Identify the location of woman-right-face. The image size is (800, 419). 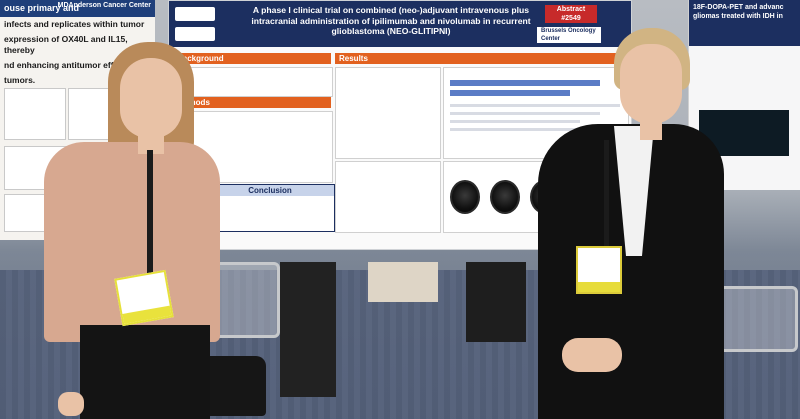
(651, 84).